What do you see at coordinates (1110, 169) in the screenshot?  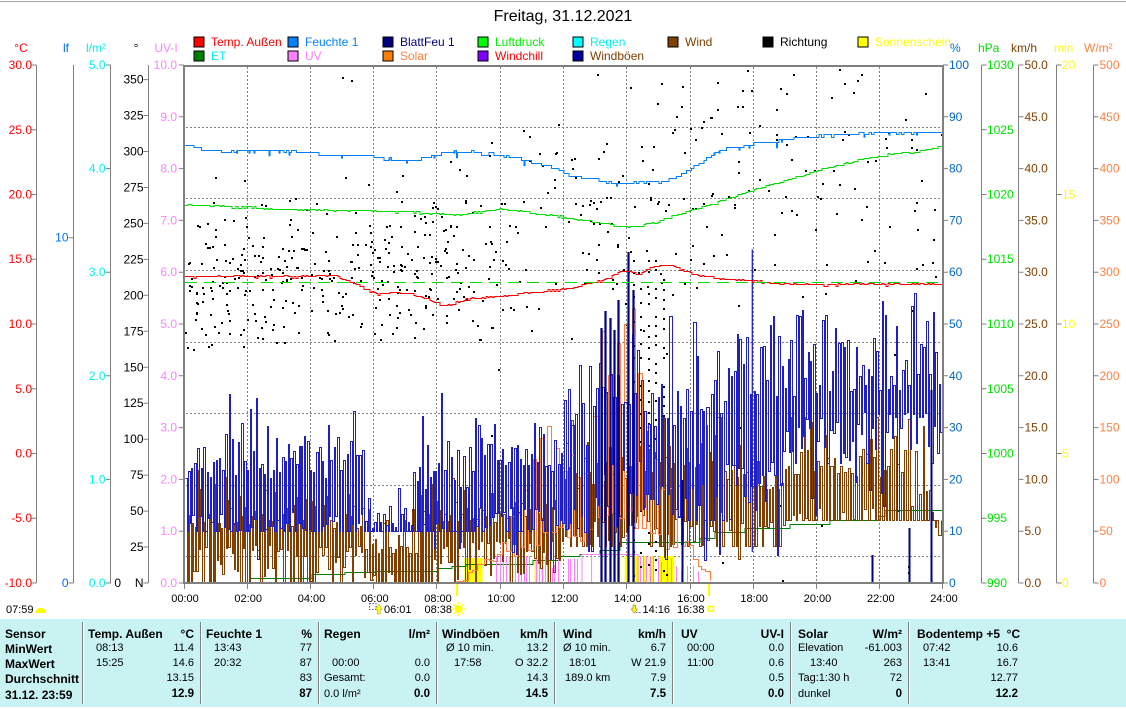 I see `svg-text: 400` at bounding box center [1110, 169].